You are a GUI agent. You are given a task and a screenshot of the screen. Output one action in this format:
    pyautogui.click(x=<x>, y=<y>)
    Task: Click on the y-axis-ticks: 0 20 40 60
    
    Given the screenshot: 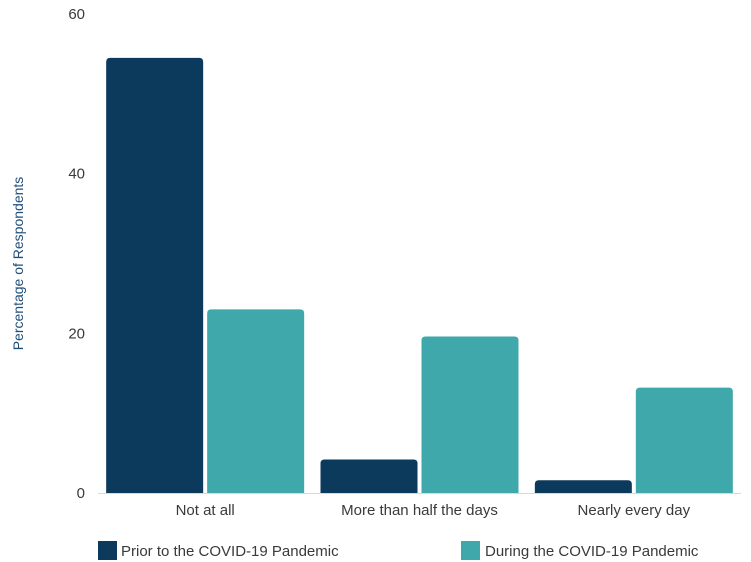 What is the action you would take?
    pyautogui.click(x=76, y=254)
    